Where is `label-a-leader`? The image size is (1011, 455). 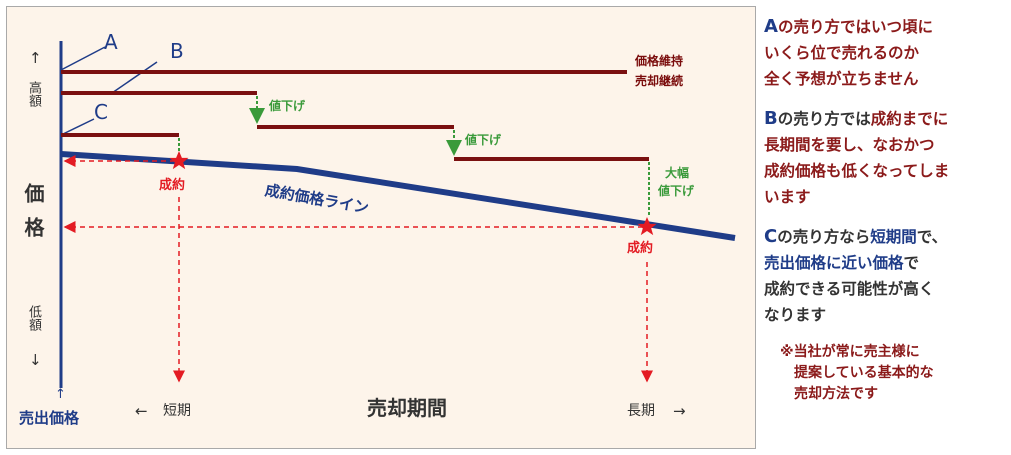
label-a-leader is located at coordinates (83, 58).